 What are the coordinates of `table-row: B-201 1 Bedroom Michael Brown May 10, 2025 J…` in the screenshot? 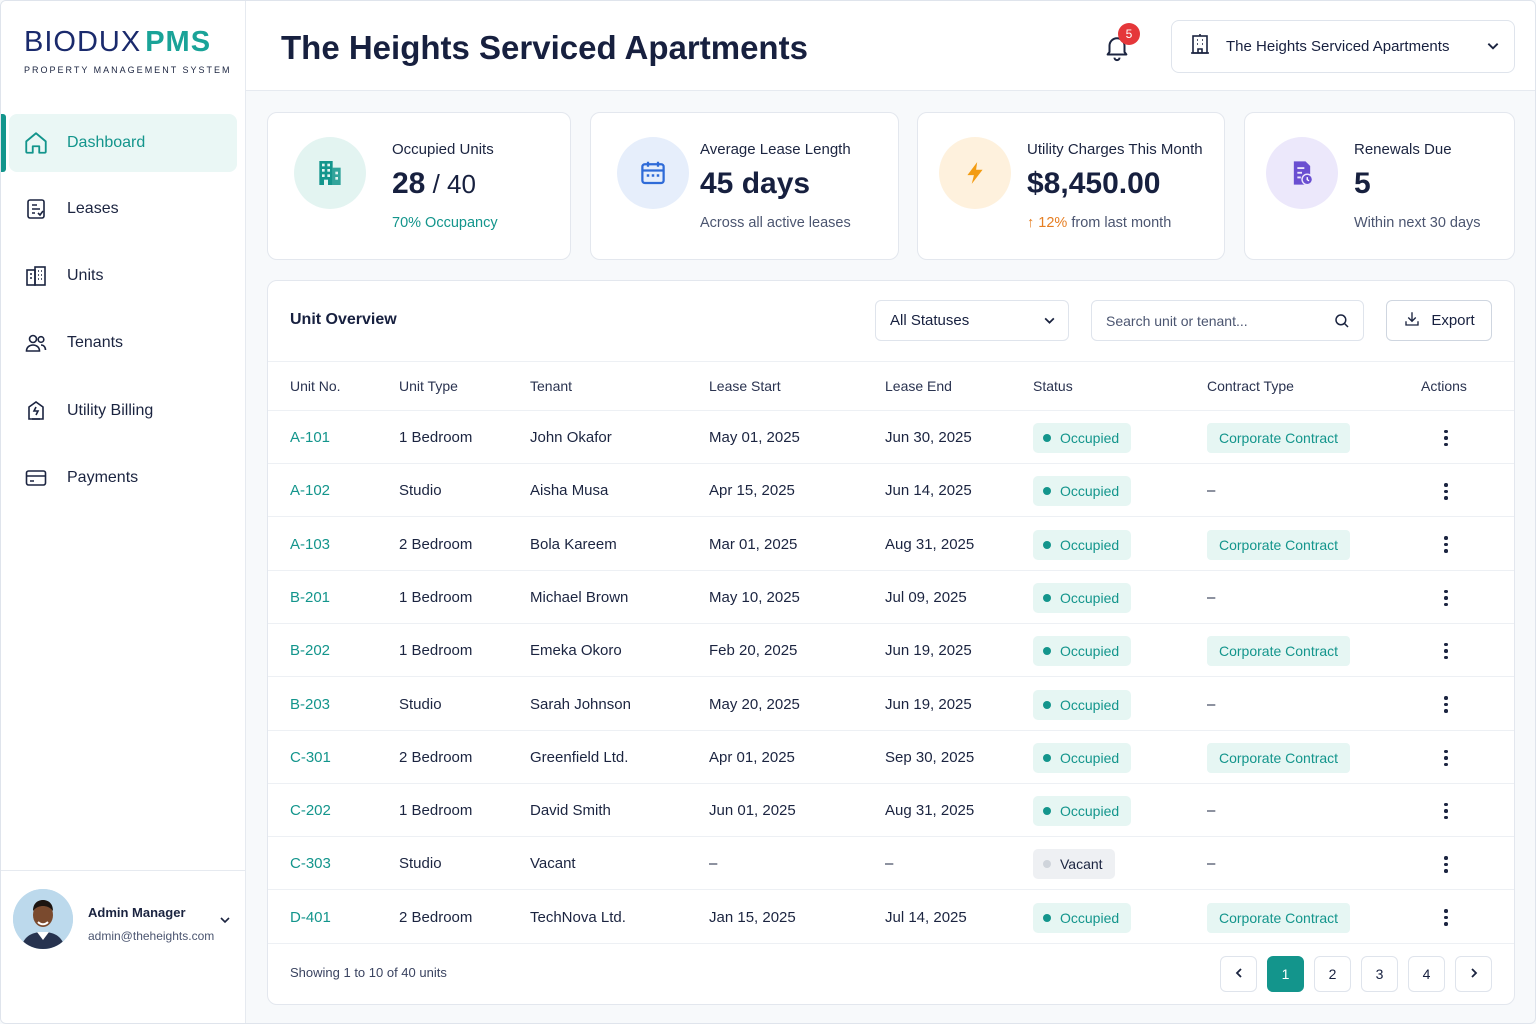 It's located at (891, 597).